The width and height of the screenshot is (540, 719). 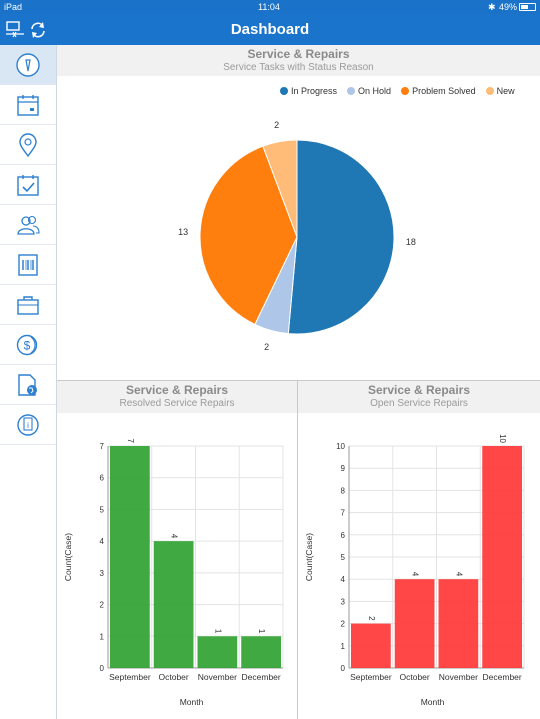 What do you see at coordinates (340, 446) in the screenshot?
I see `y-tick-label: 10` at bounding box center [340, 446].